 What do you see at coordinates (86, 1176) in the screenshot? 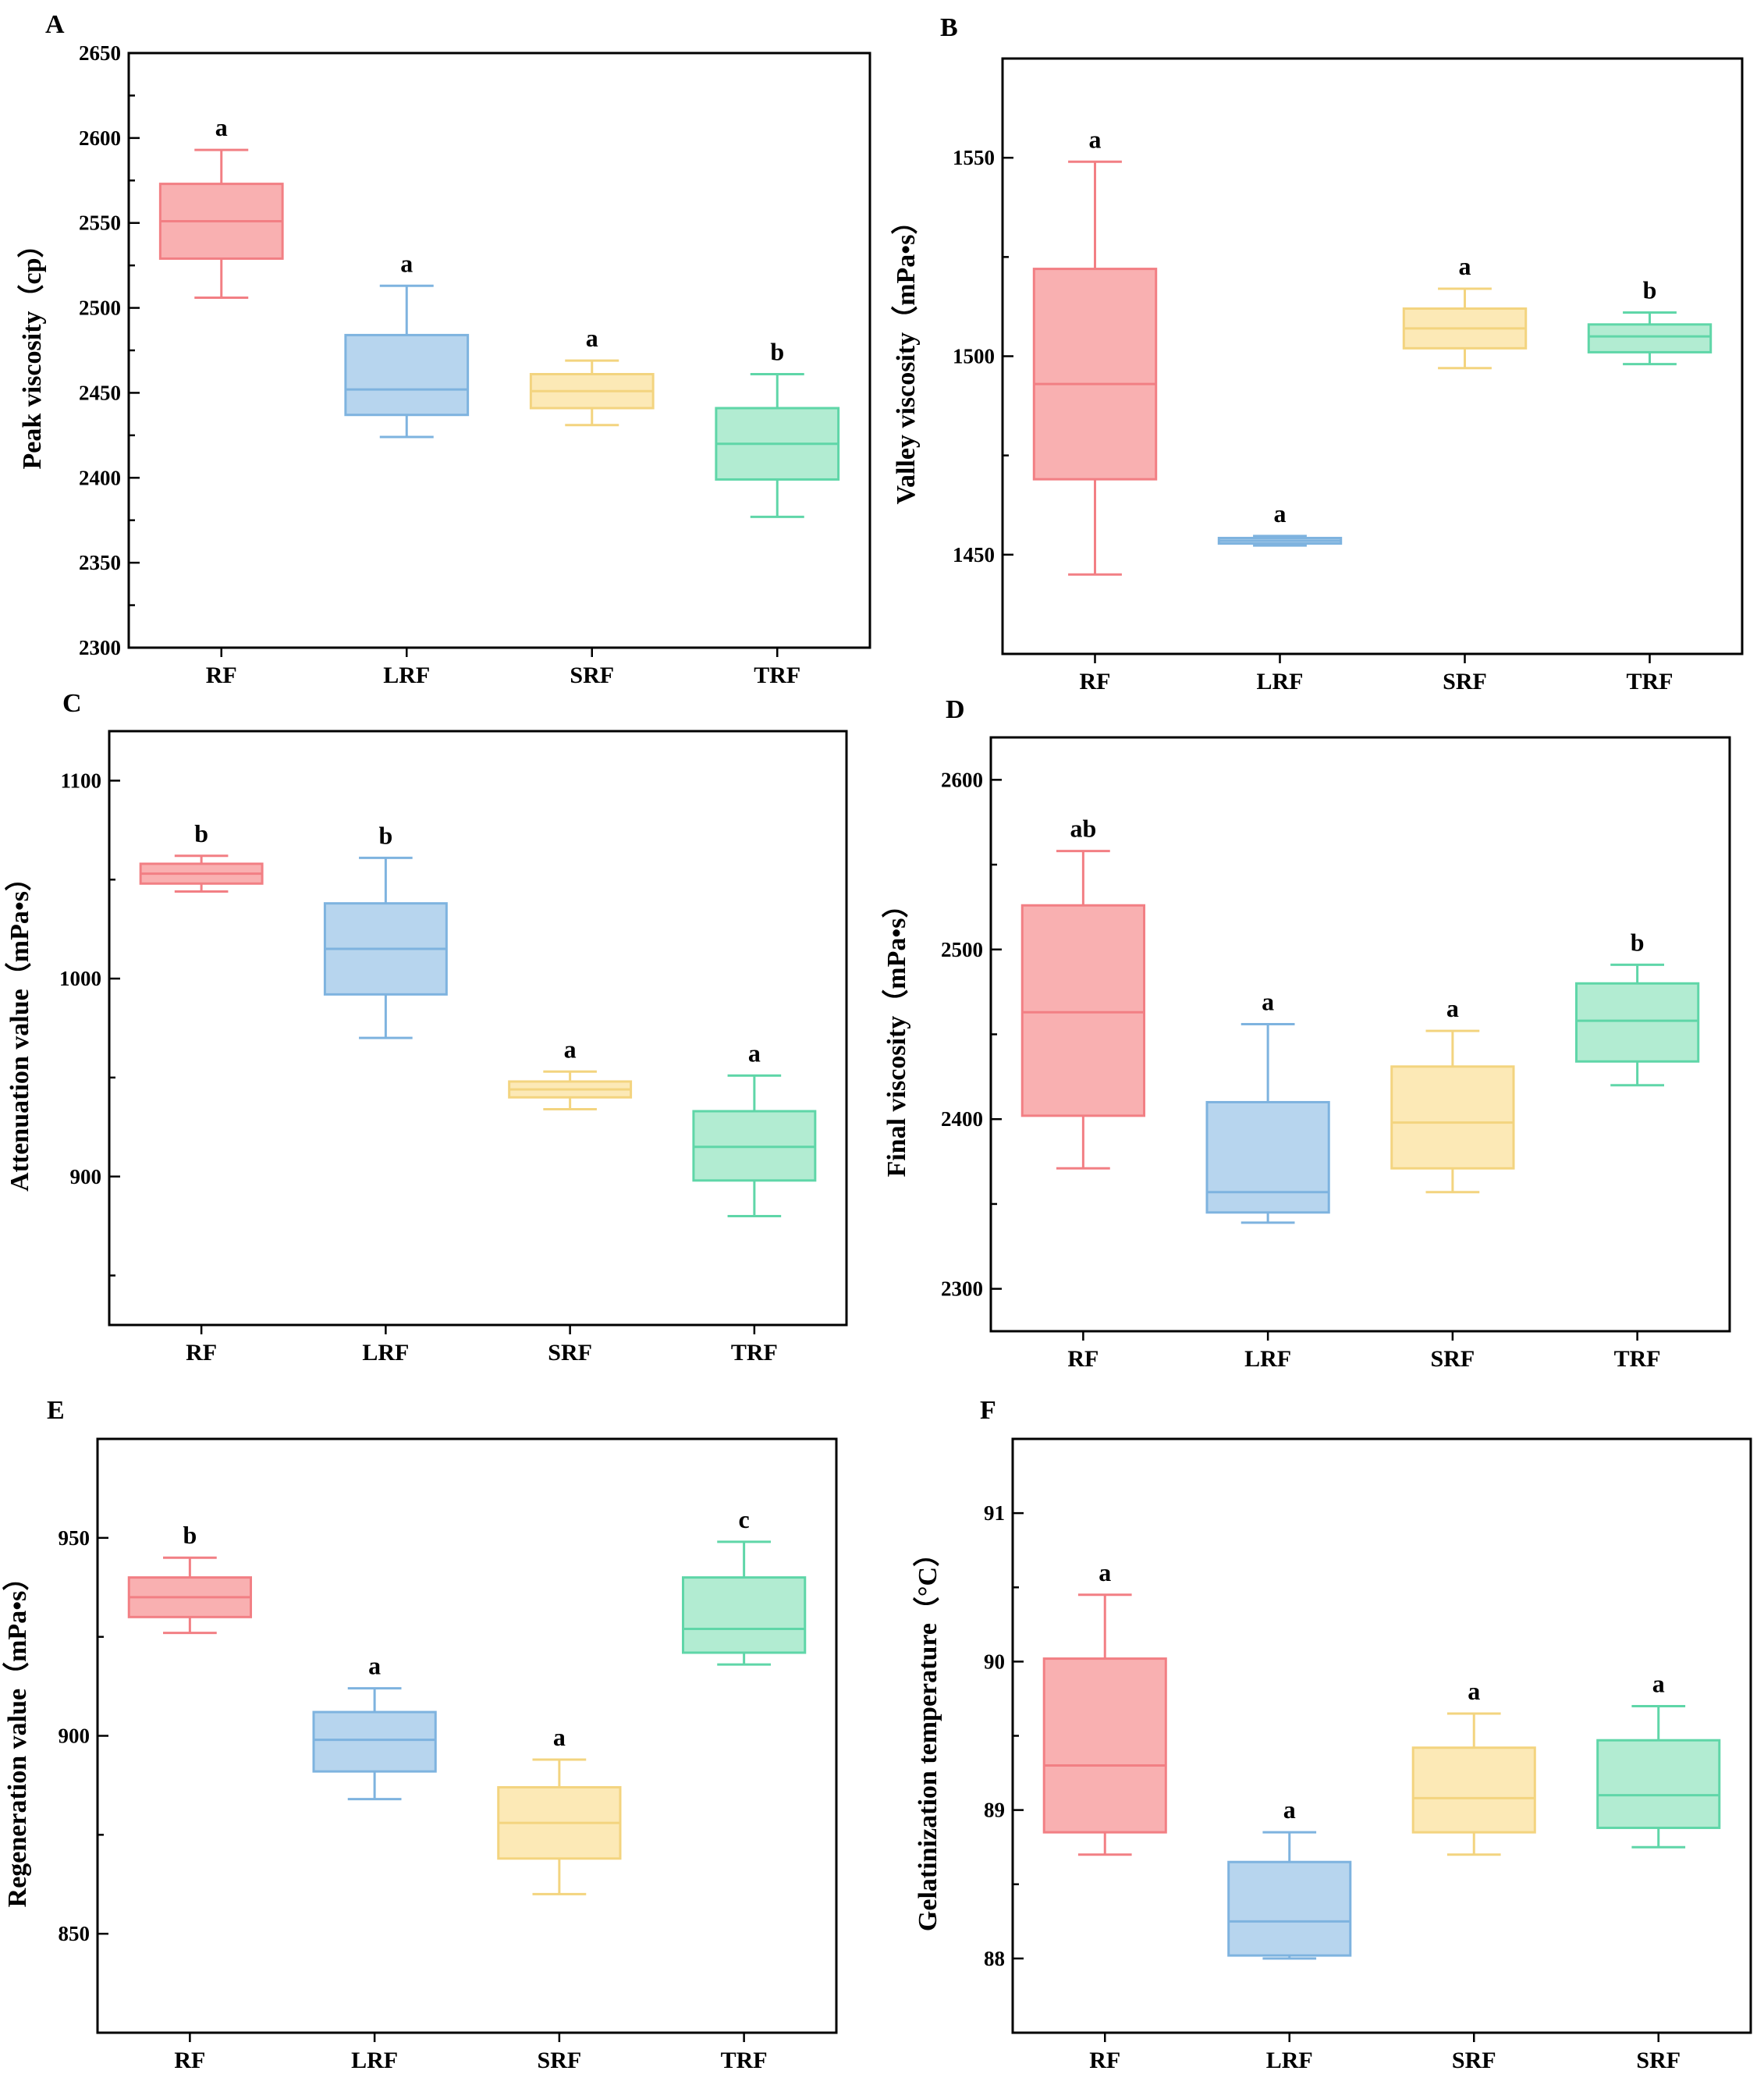
I see `y-tick-label-c: 900` at bounding box center [86, 1176].